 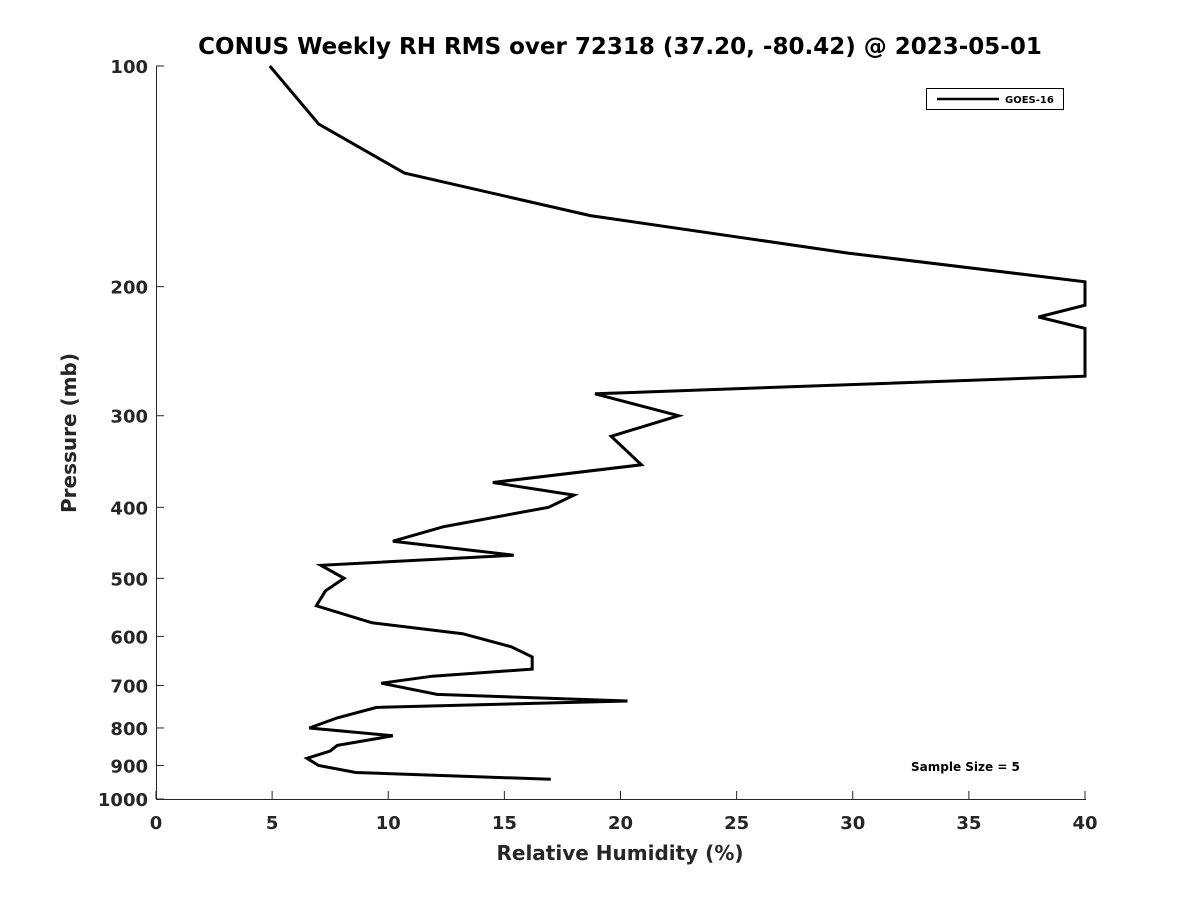 What do you see at coordinates (123, 800) in the screenshot?
I see `y-tick-label: 1000` at bounding box center [123, 800].